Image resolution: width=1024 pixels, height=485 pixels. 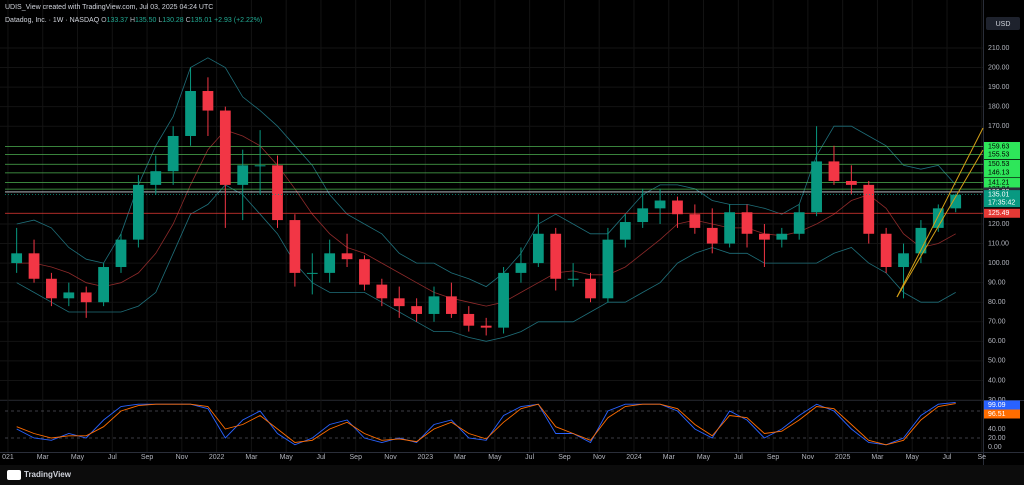 What do you see at coordinates (997, 414) in the screenshot?
I see `osc-value: 96.51` at bounding box center [997, 414].